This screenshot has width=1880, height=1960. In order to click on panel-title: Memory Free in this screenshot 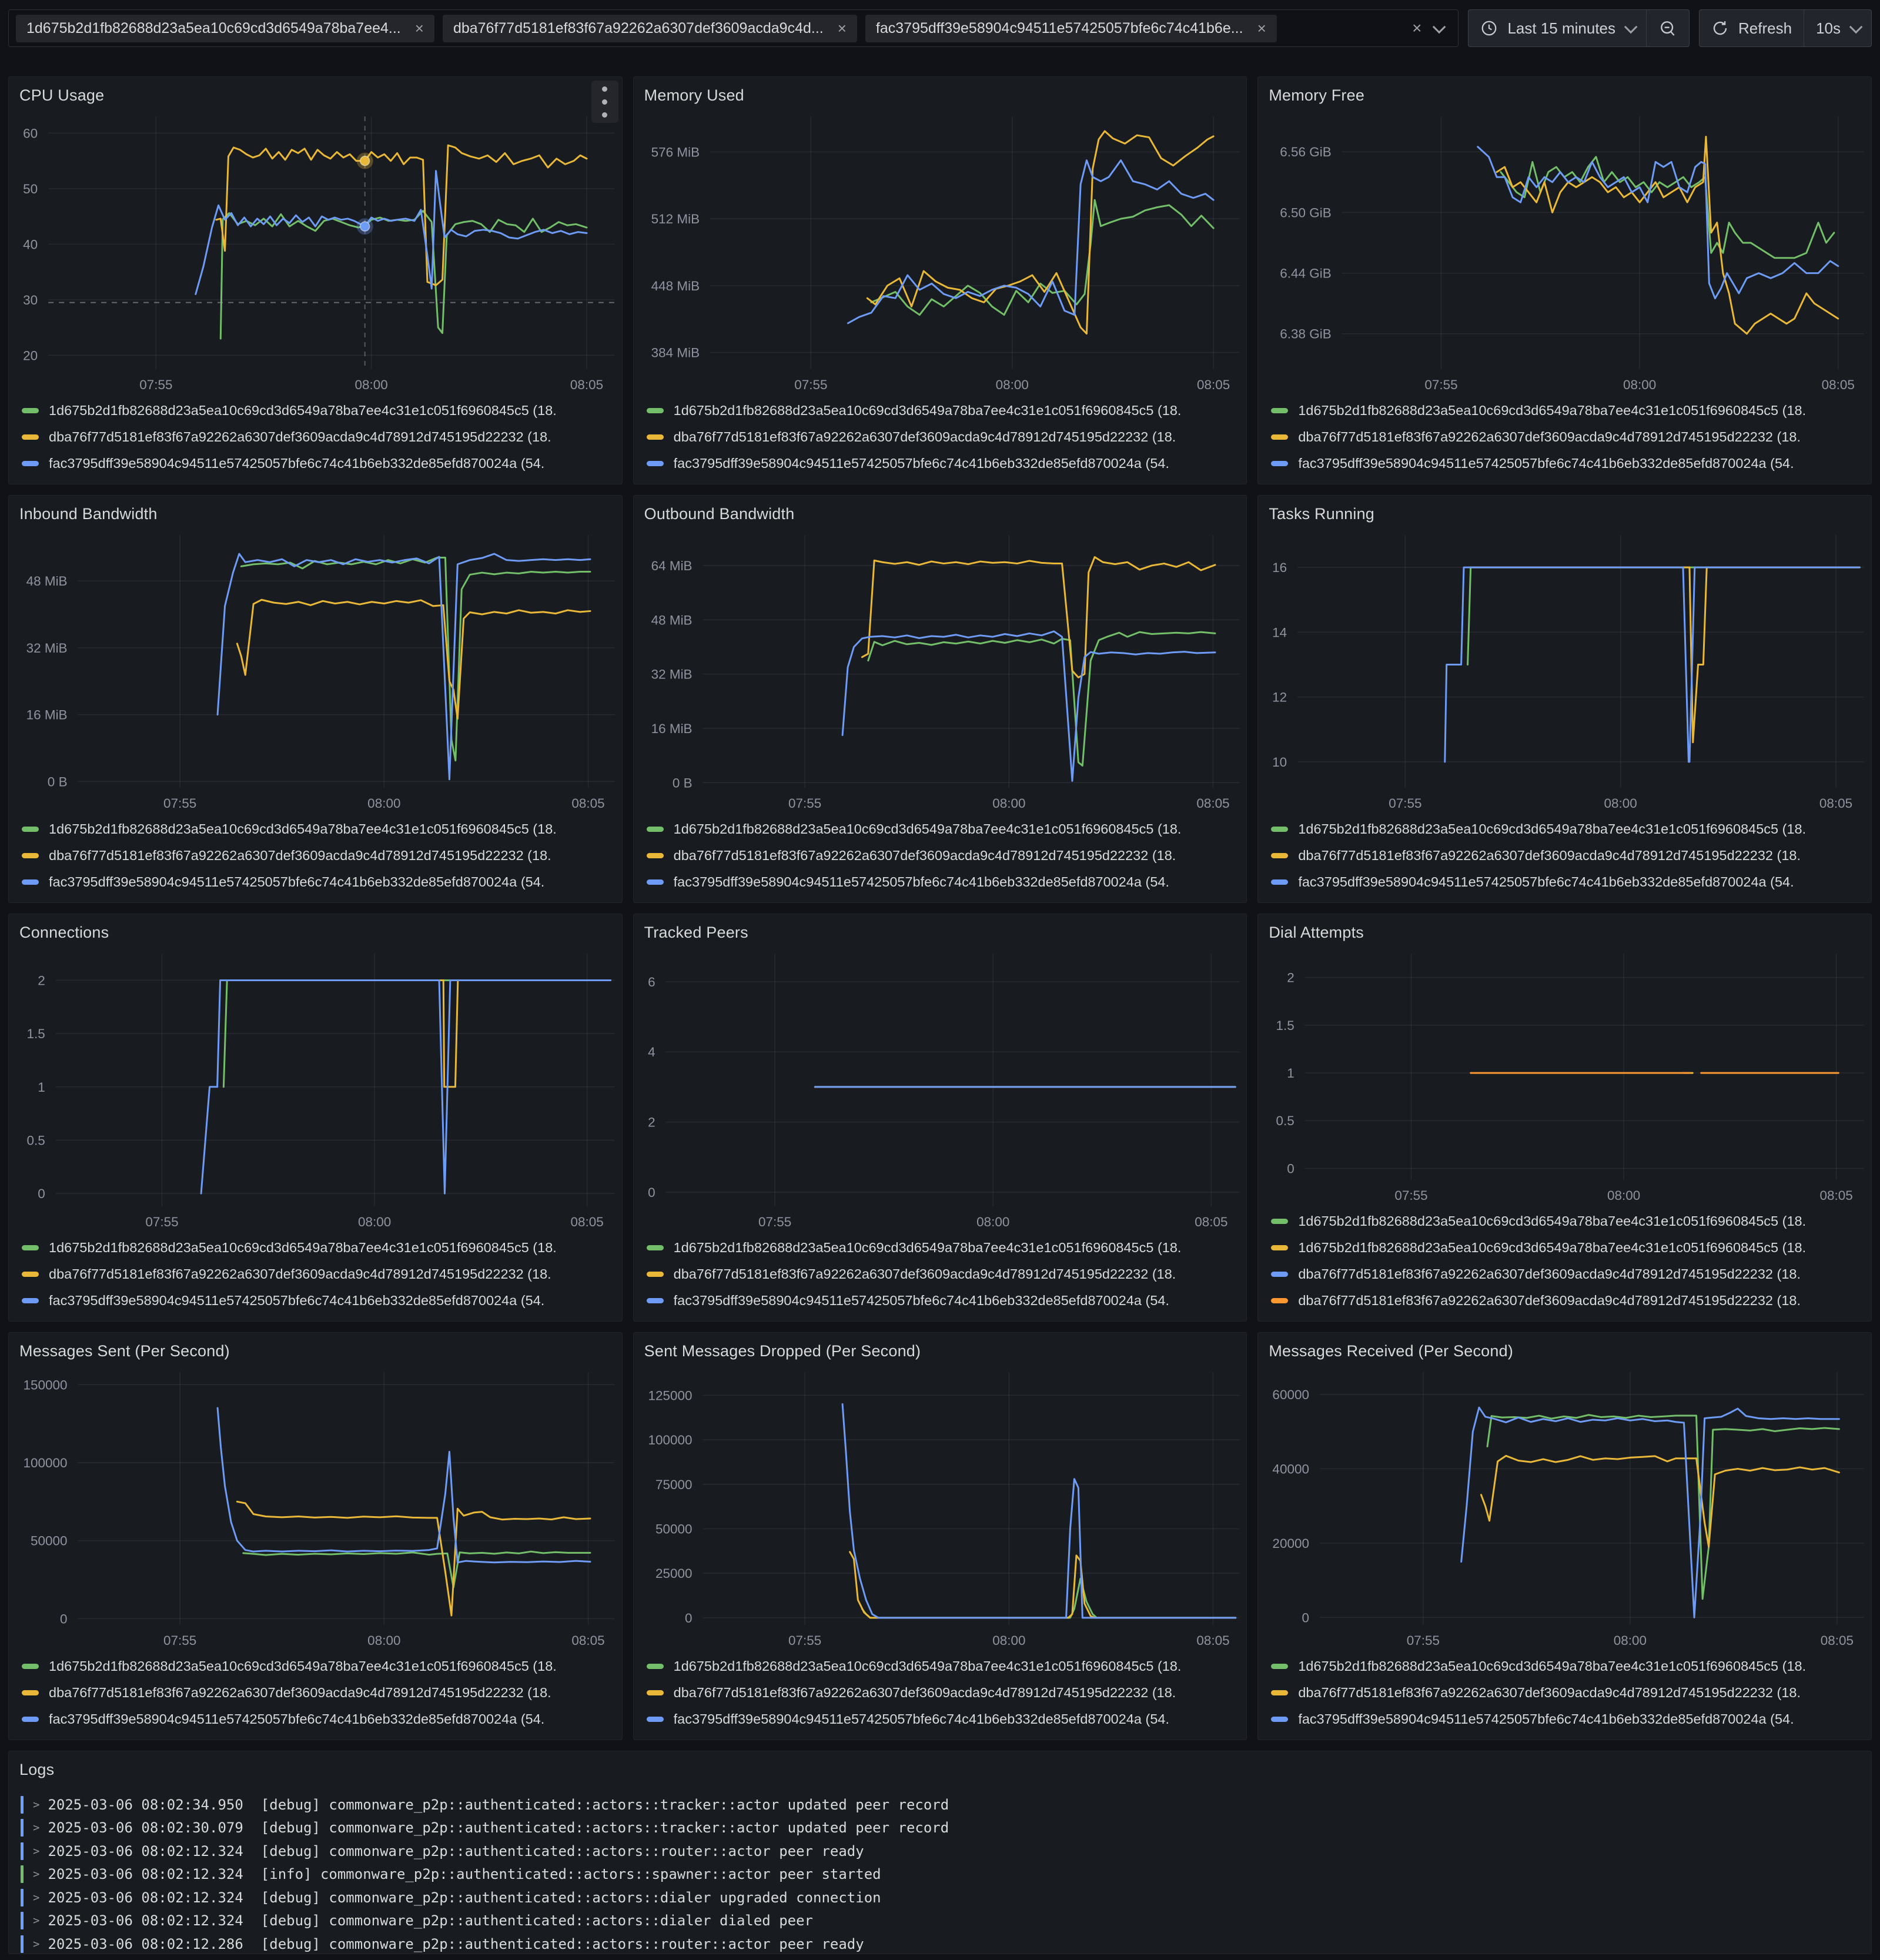, I will do `click(1317, 95)`.